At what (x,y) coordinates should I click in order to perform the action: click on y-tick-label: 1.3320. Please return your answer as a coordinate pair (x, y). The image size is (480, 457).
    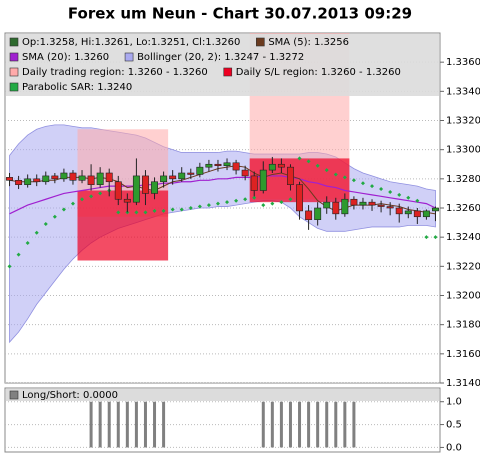
    Looking at the image, I should click on (463, 121).